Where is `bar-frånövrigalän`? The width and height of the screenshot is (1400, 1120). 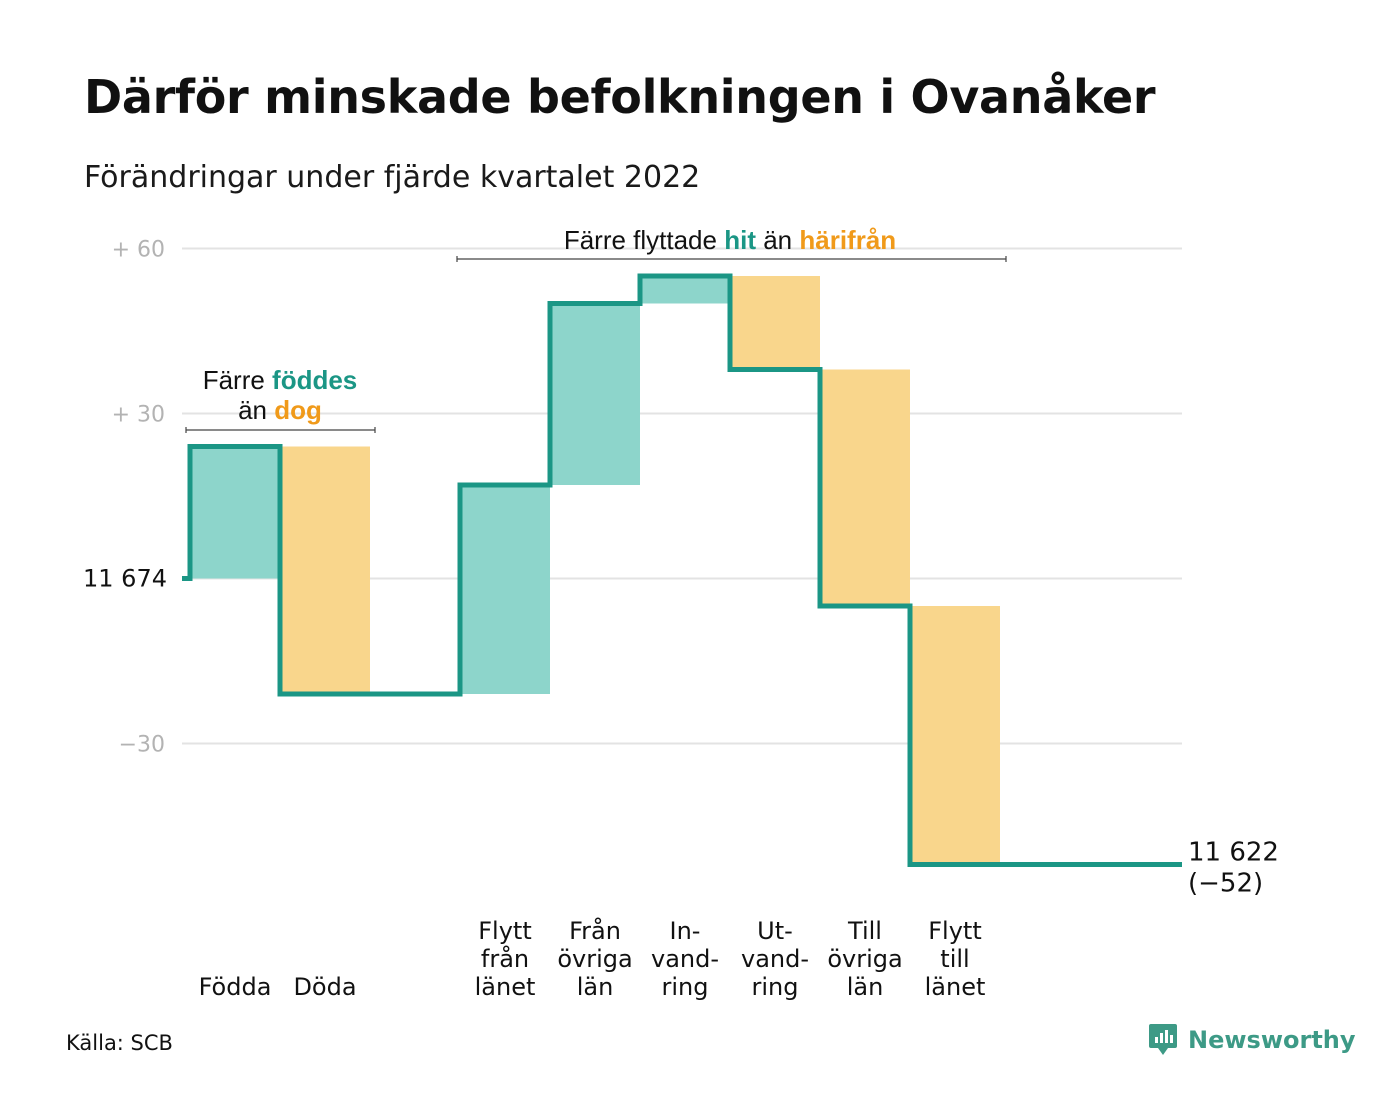
bar-frånövrigalän is located at coordinates (595, 394).